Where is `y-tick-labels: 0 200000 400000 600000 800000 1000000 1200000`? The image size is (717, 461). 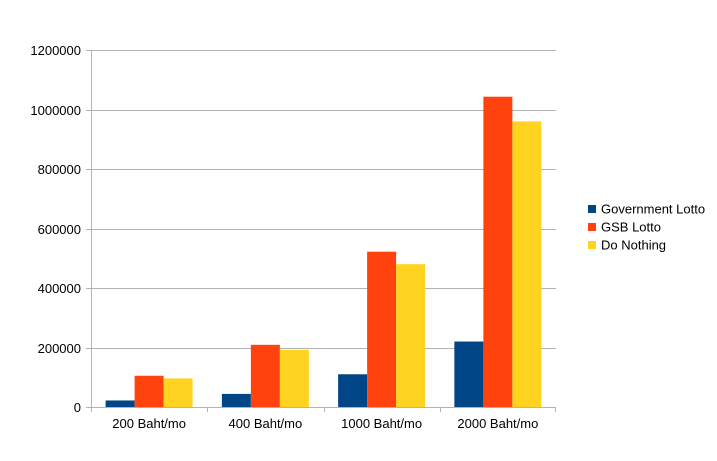 y-tick-labels: 0 200000 400000 600000 800000 1000000 1200000 is located at coordinates (55, 229).